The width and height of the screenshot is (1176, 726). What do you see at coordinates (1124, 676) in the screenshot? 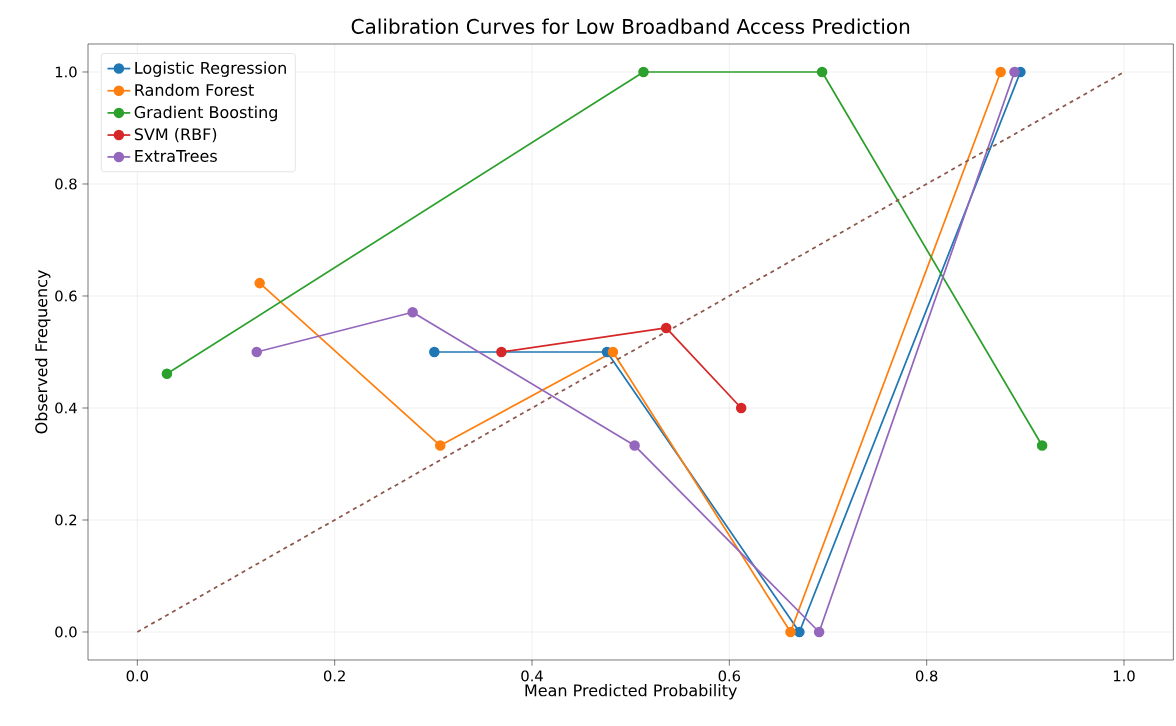
I see `x-tick-label: 1.0` at bounding box center [1124, 676].